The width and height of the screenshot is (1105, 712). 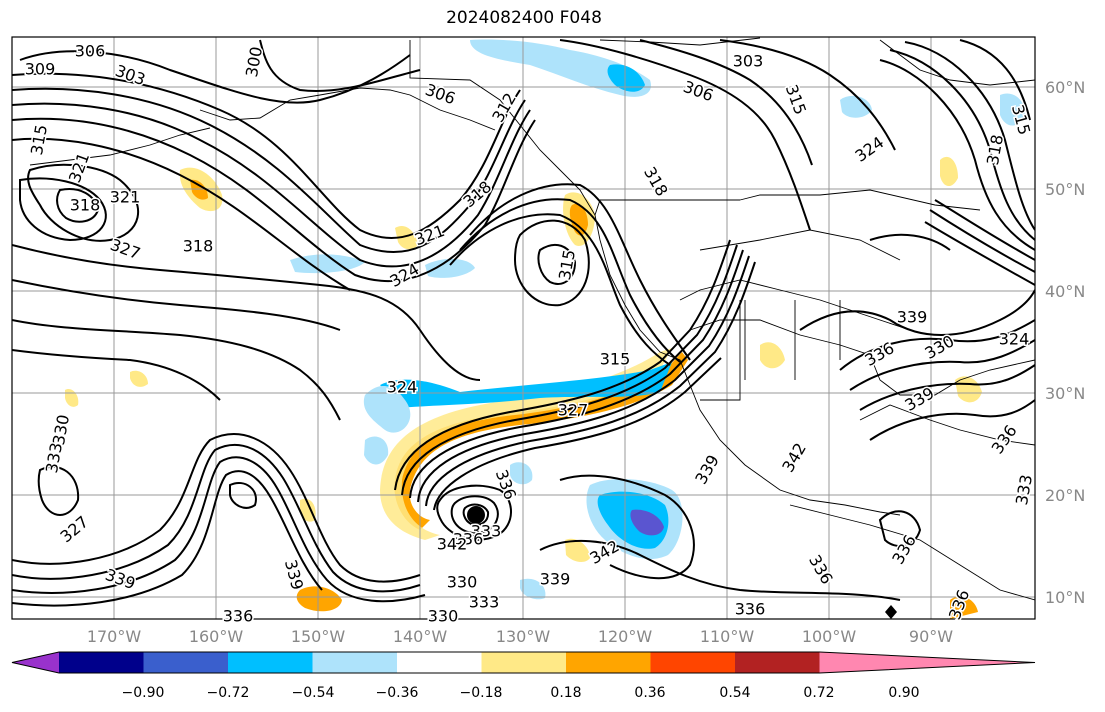 What do you see at coordinates (1065, 189) in the screenshot?
I see `lat-label-50: 50°N` at bounding box center [1065, 189].